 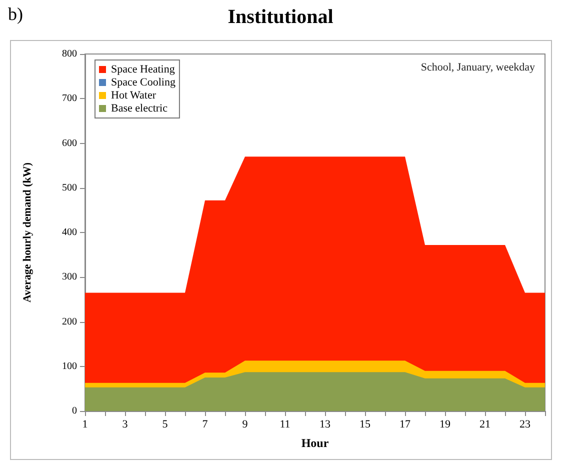 I want to click on legend-label: Hot Water, so click(x=133, y=96).